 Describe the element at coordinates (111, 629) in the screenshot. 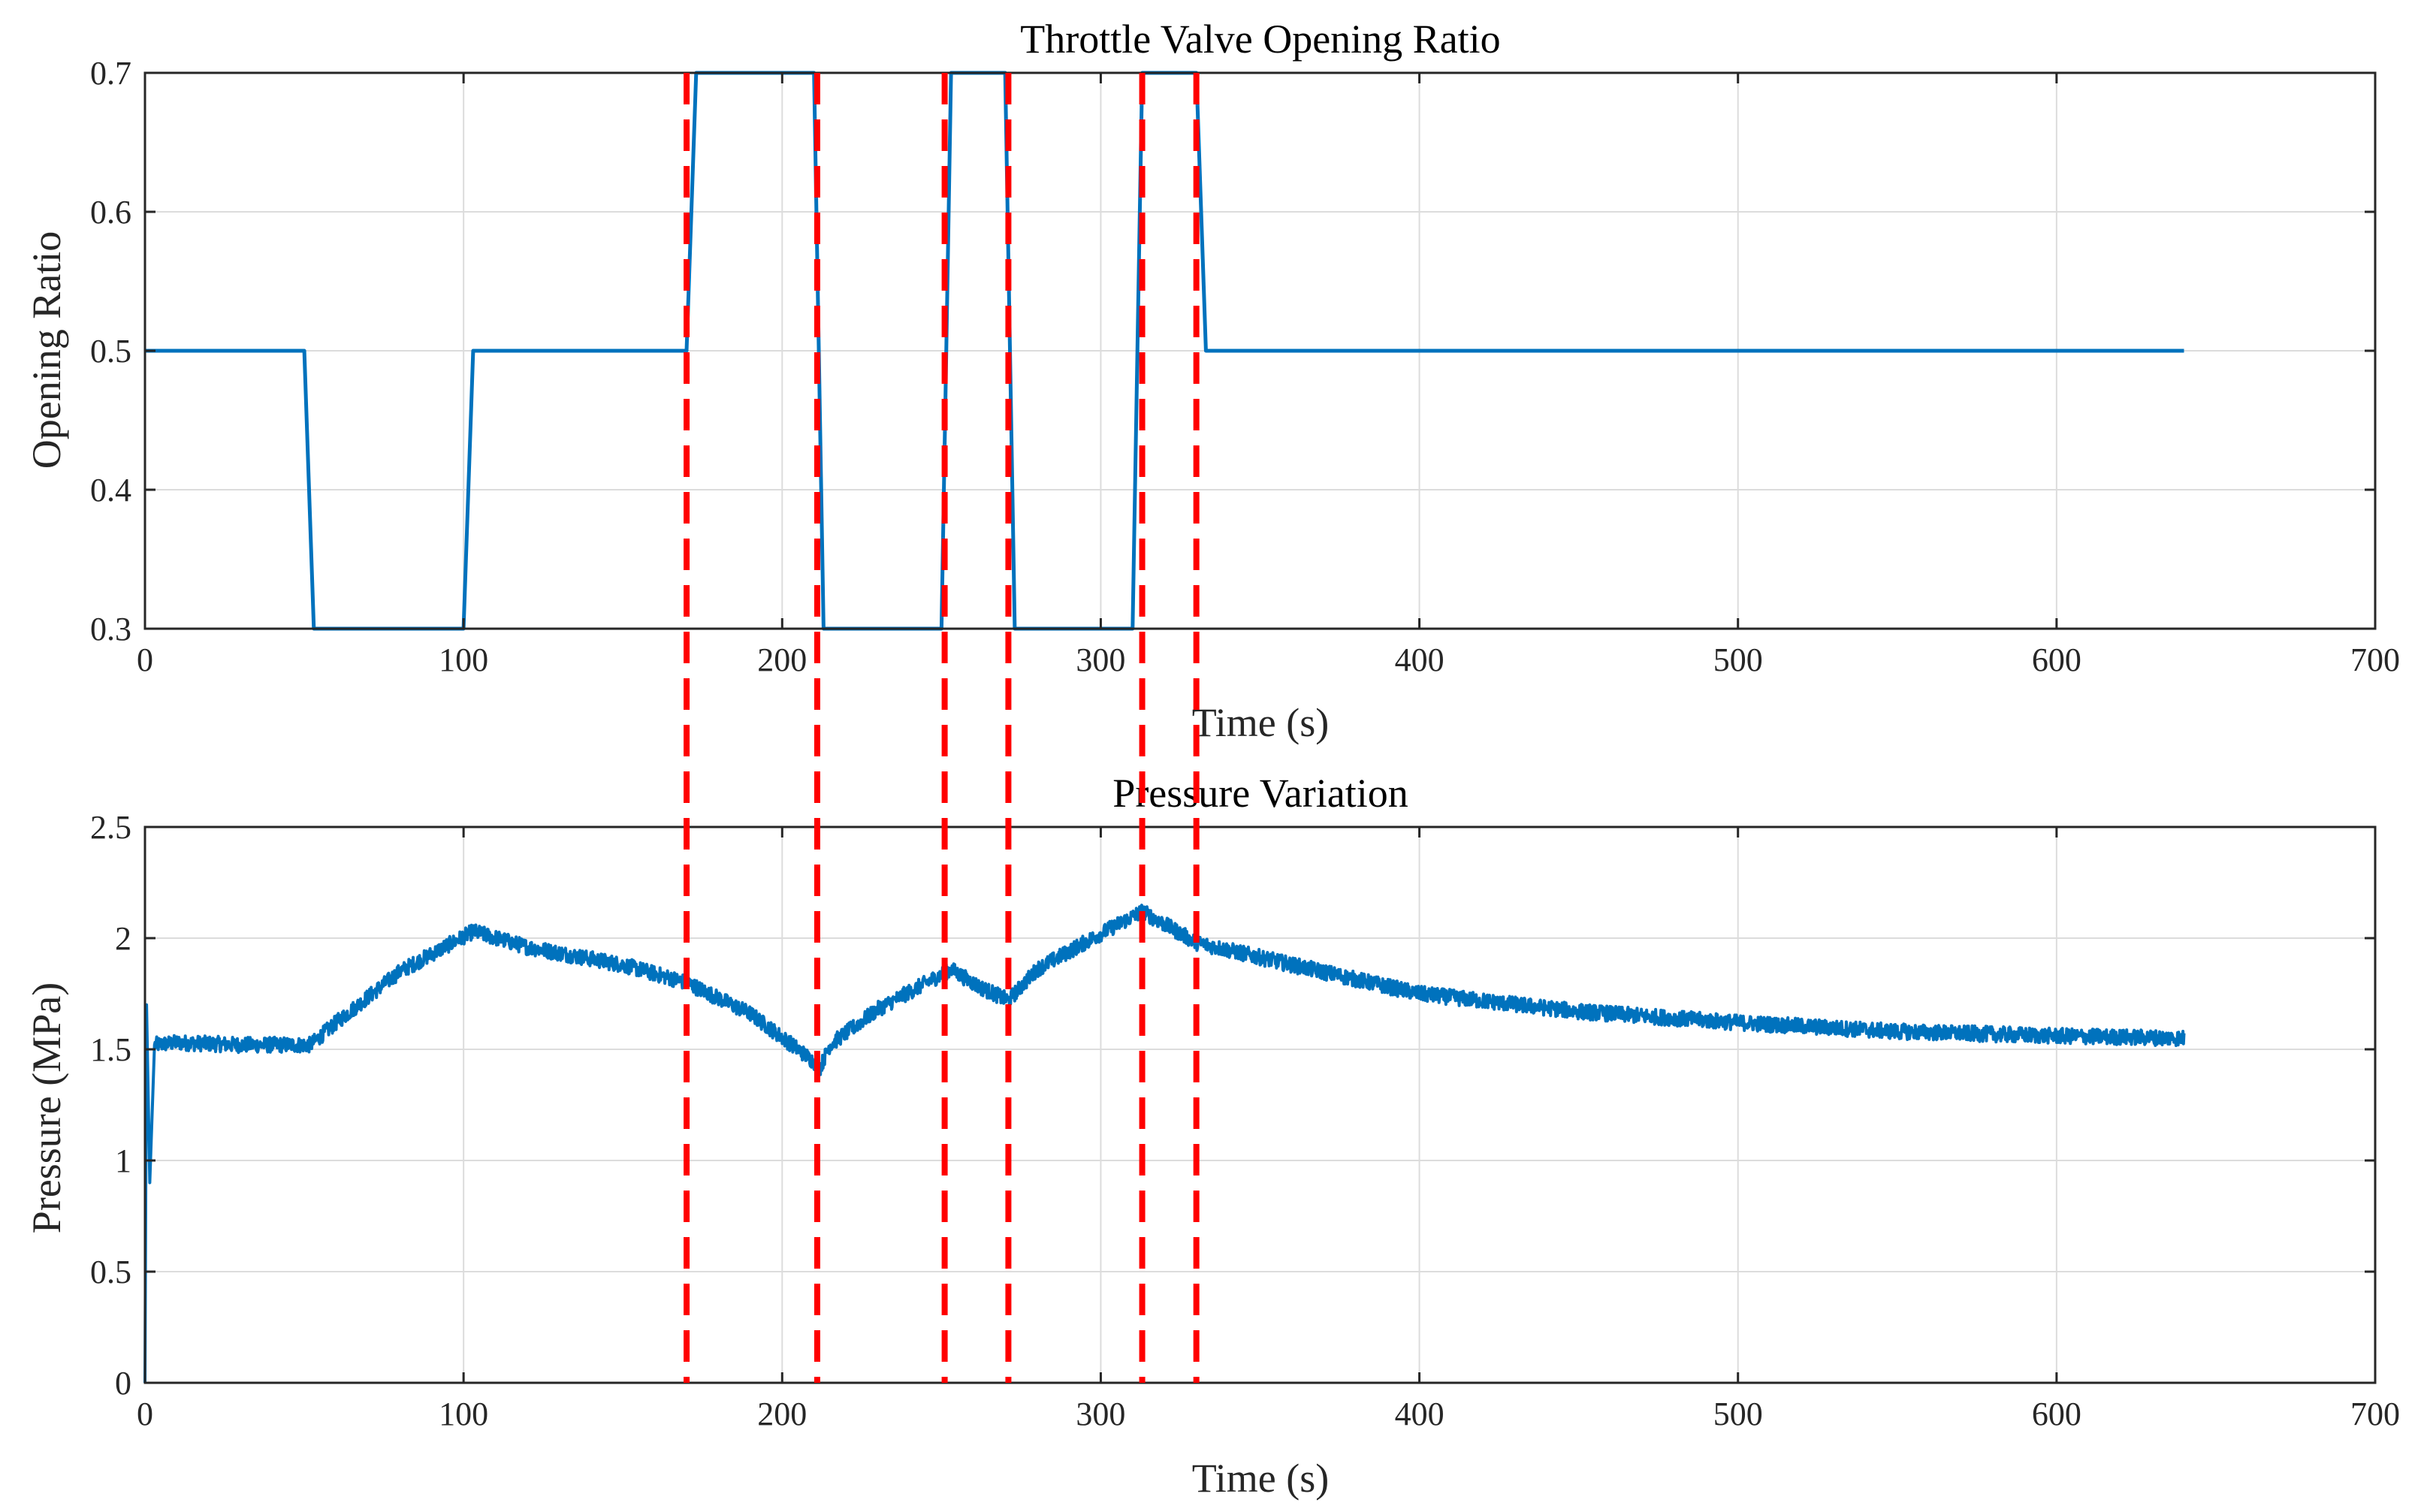

I see `y-tick-label: 0.3` at that location.